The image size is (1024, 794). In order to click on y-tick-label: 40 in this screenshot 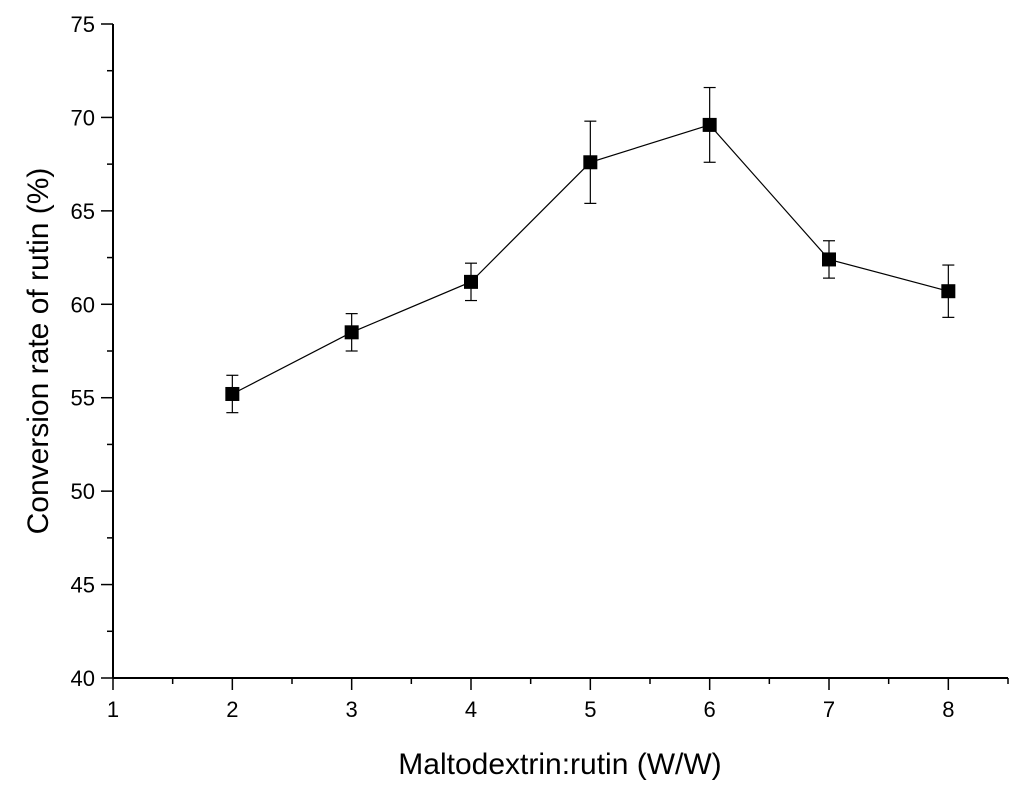, I will do `click(83, 678)`.